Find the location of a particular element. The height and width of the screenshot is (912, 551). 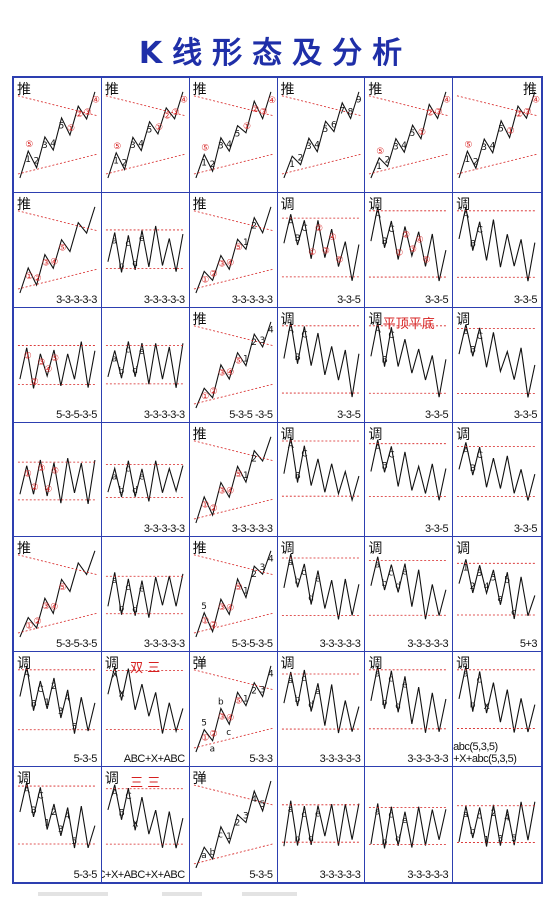

pattern-type-label: 弹 is located at coordinates (199, 779).